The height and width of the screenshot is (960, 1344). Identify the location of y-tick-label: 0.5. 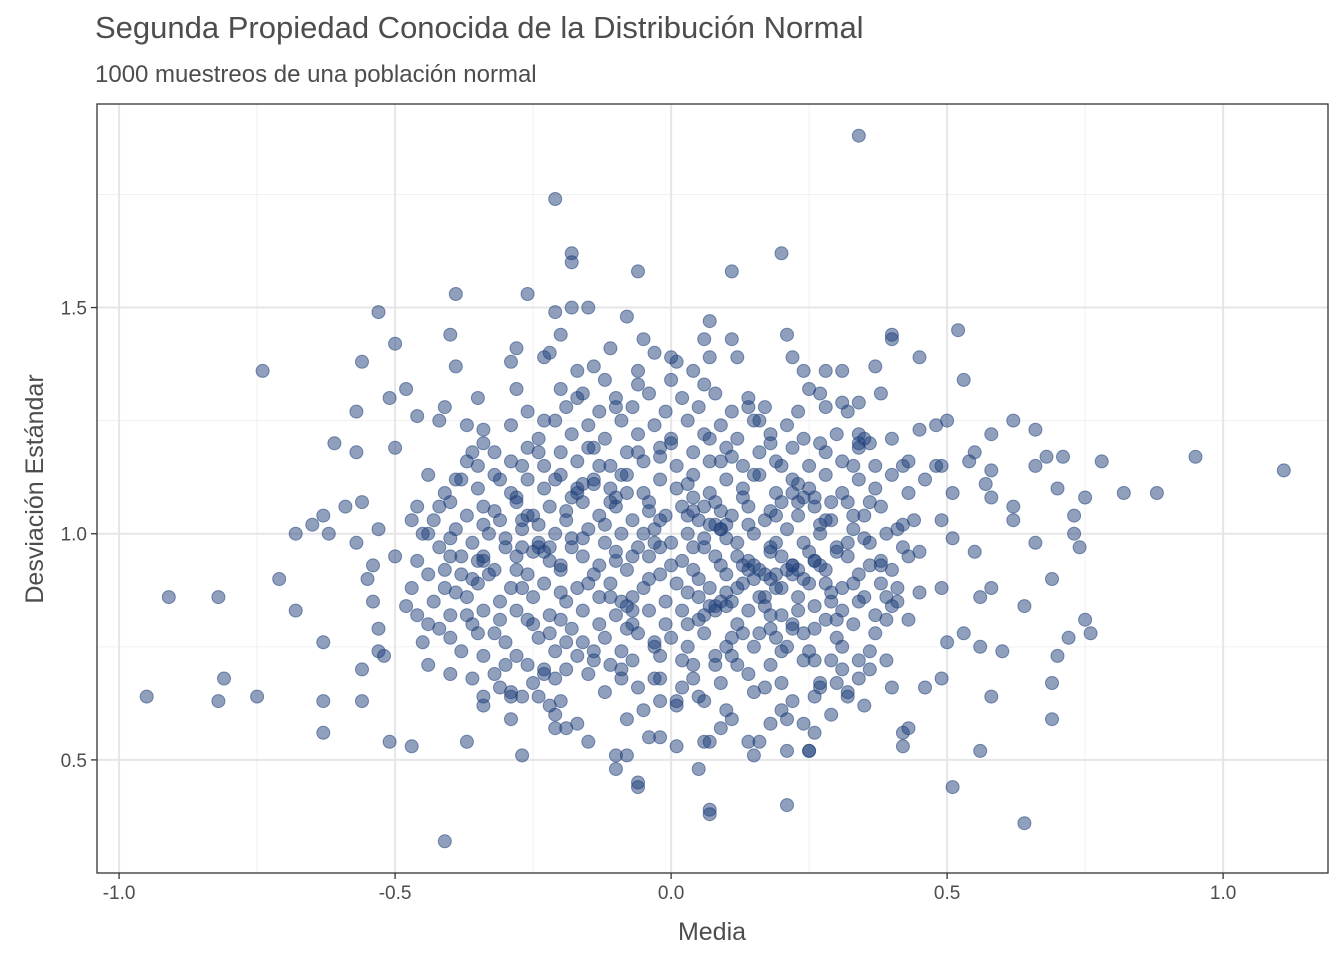
(74, 761).